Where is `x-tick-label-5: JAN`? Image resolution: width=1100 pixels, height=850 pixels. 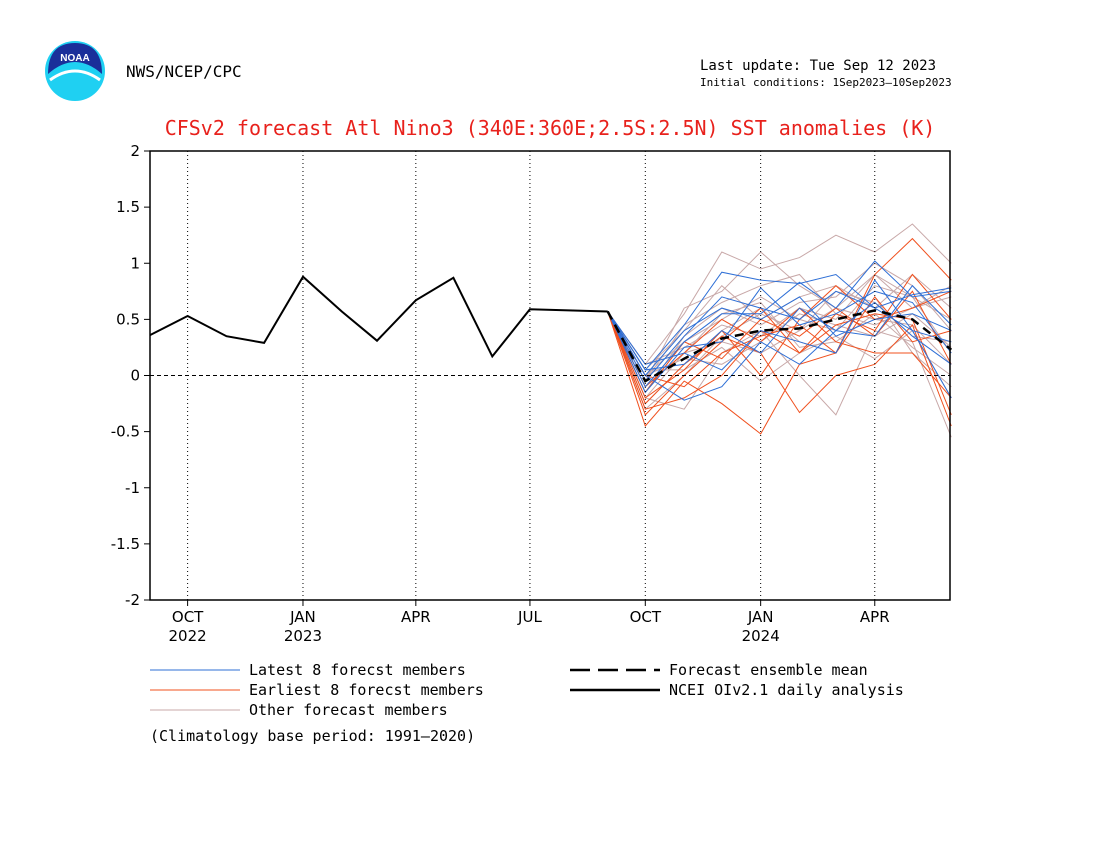
x-tick-label-5: JAN is located at coordinates (760, 617).